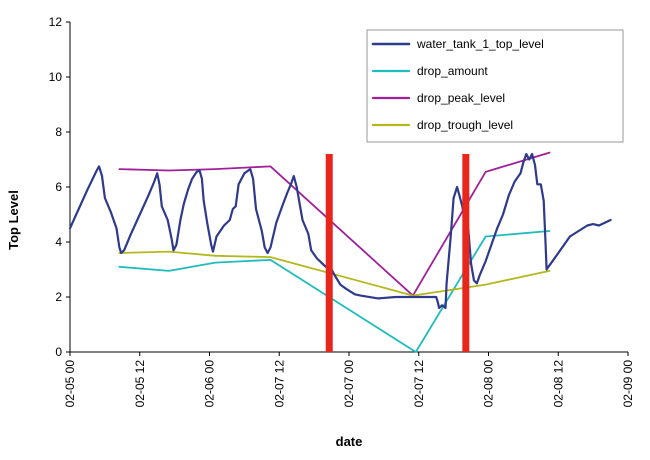 Image resolution: width=650 pixels, height=460 pixels. I want to click on series-line-drop-trough-level, so click(334, 273).